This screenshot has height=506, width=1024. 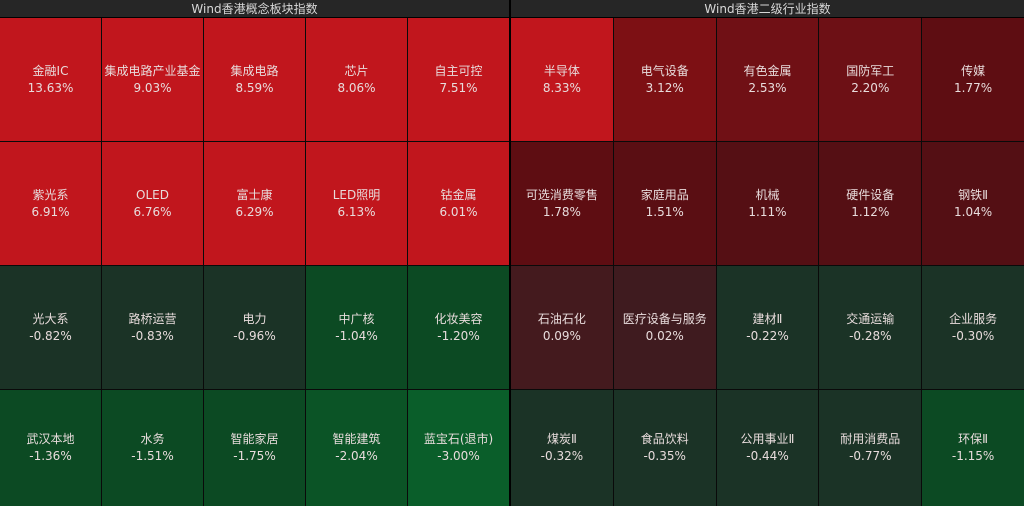 I want to click on tile-change-pct: -0.96%, so click(x=254, y=335).